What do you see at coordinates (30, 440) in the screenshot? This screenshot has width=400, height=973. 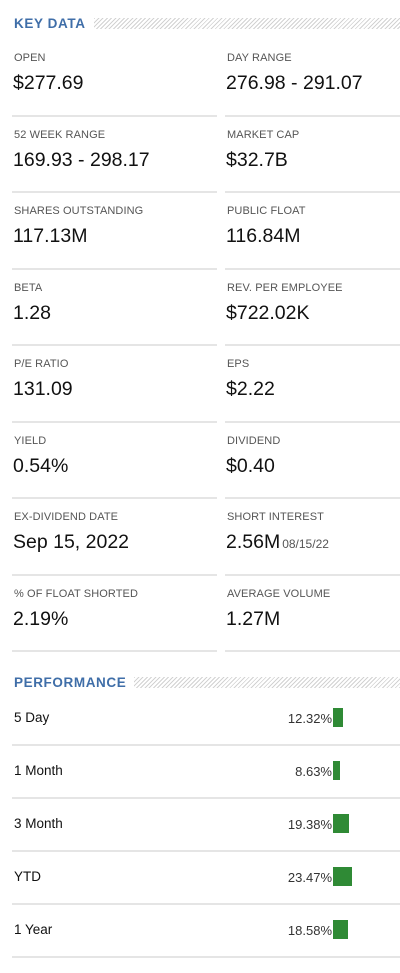 I see `key-data-label: YIELD` at bounding box center [30, 440].